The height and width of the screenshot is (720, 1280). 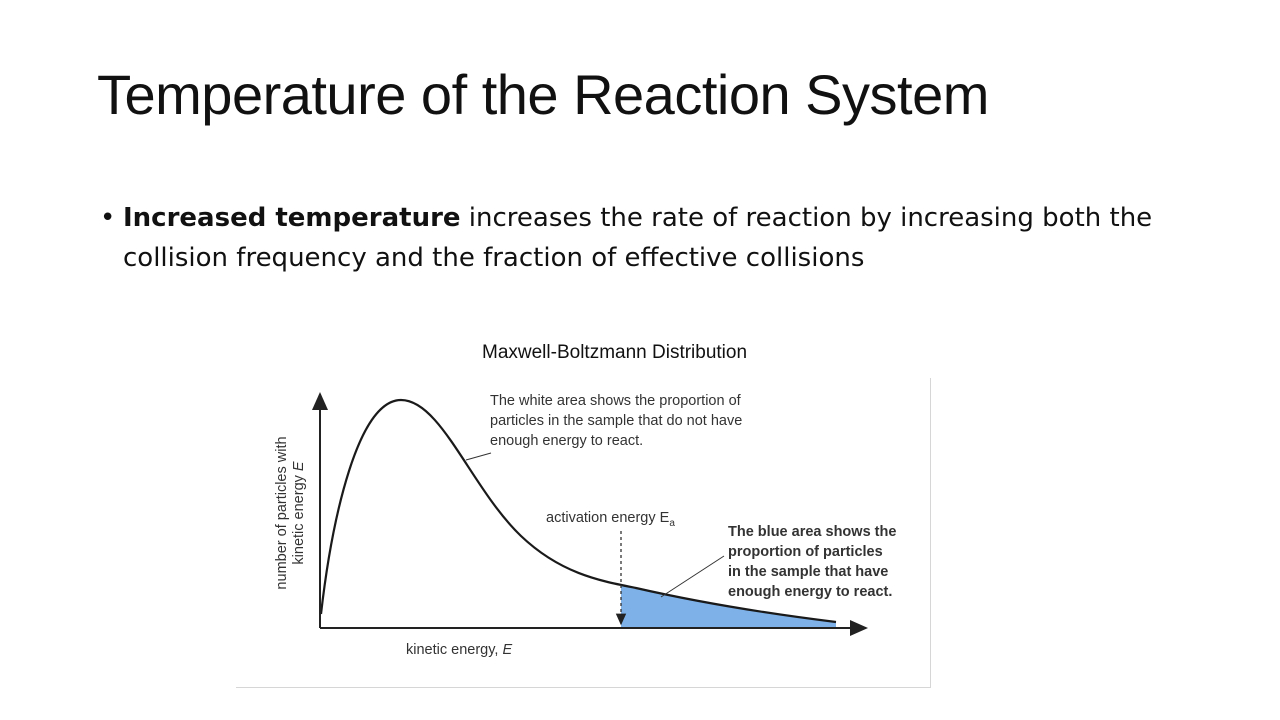 I want to click on slide-title: Temperature of the Reaction System, so click(x=543, y=94).